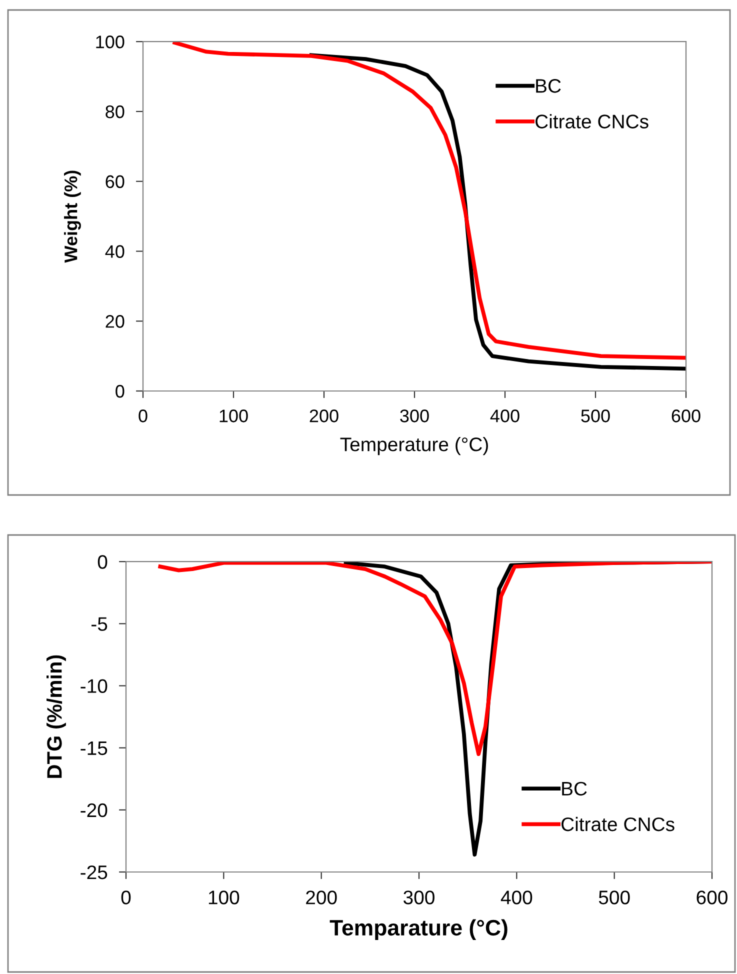  I want to click on y-tick-label: -15, so click(94, 749).